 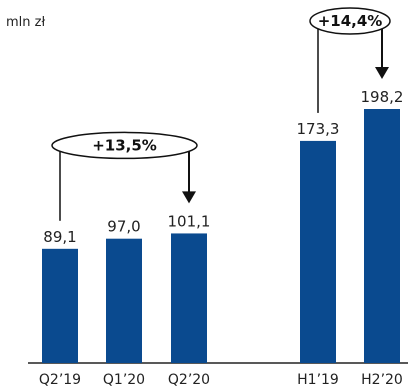 I want to click on category-tick-label: Q2’19, so click(x=60, y=380).